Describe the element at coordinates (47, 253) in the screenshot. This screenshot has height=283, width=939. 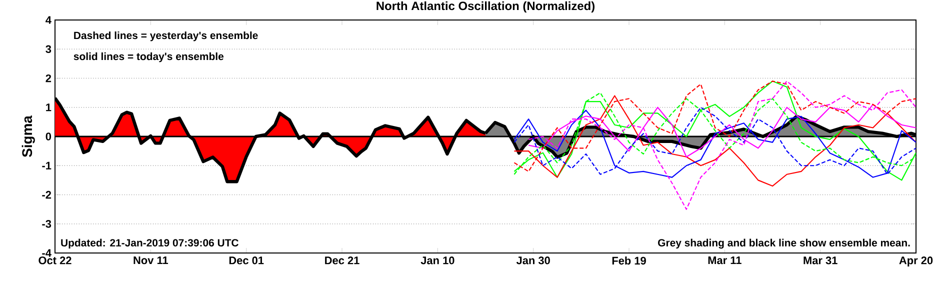
I see `y-tick-label: -4` at that location.